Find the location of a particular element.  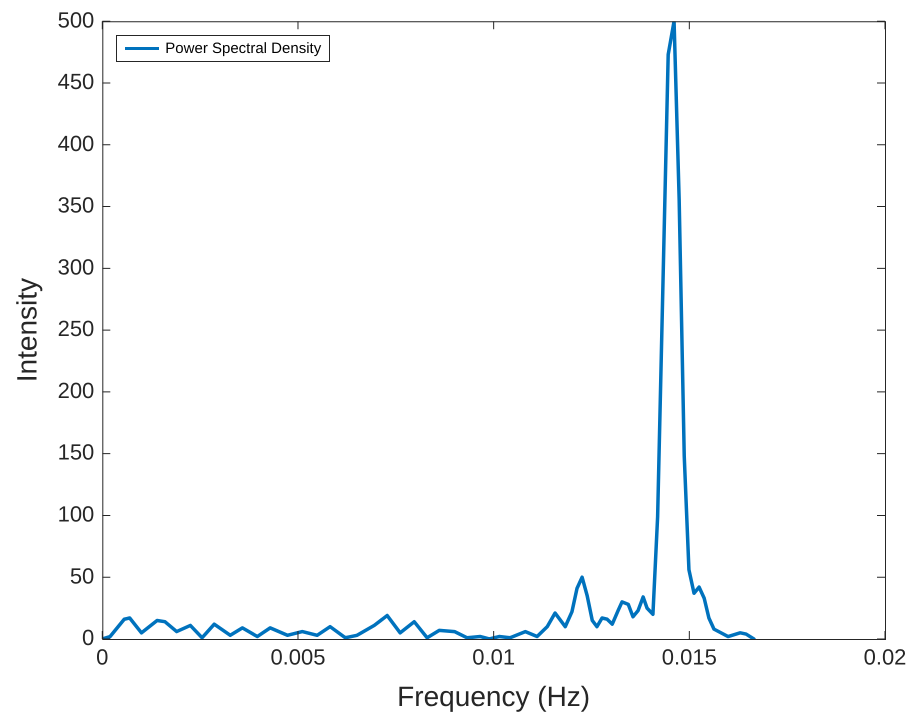

y-tick-label: 450 is located at coordinates (76, 81).